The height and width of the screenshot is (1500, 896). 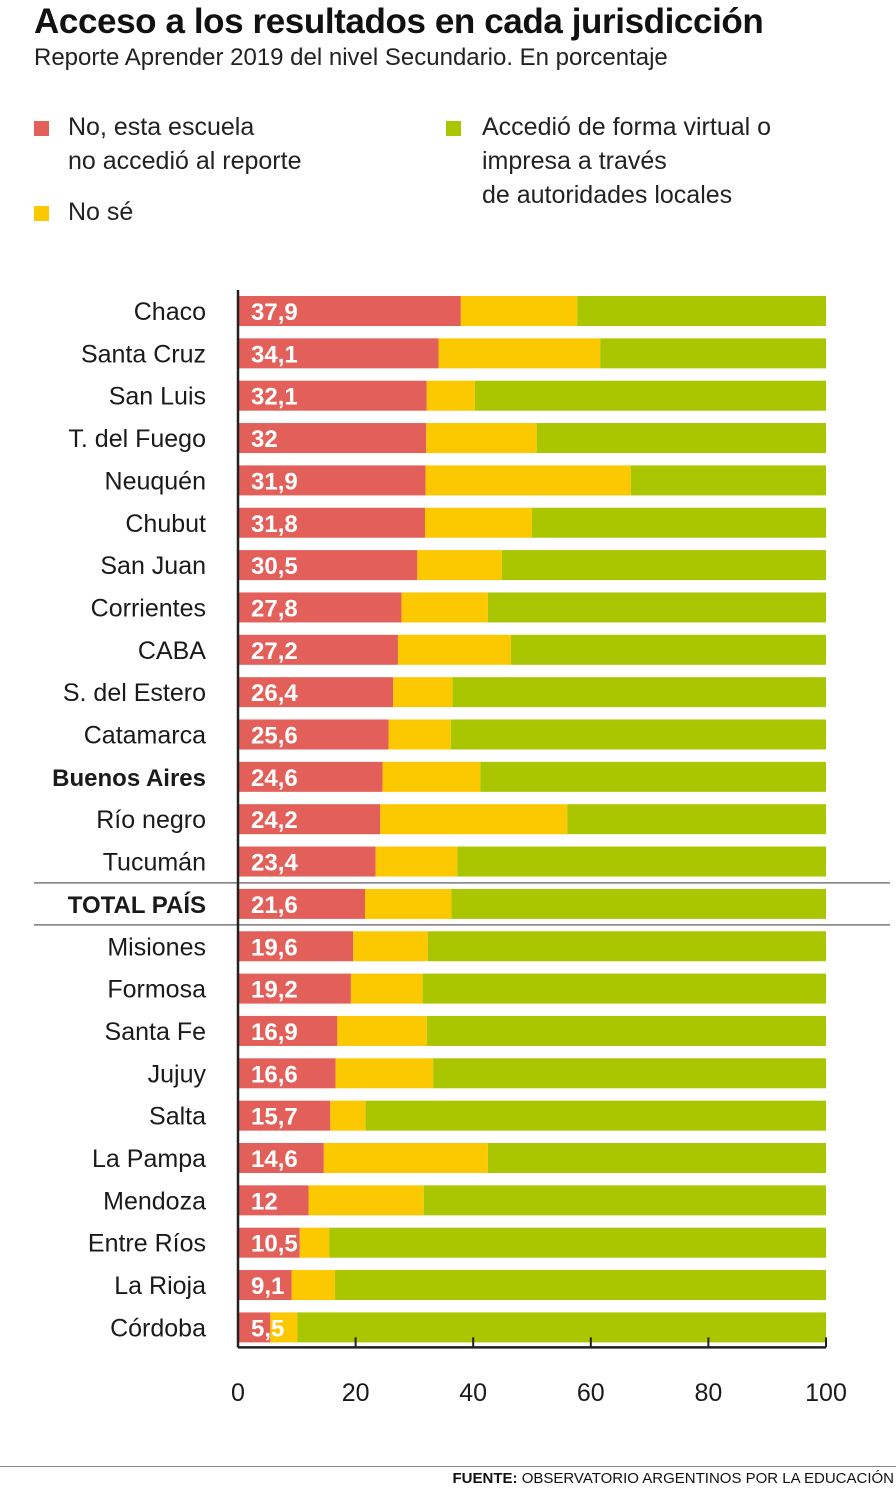 I want to click on data-label-rio-negro: 24,2, so click(x=274, y=820).